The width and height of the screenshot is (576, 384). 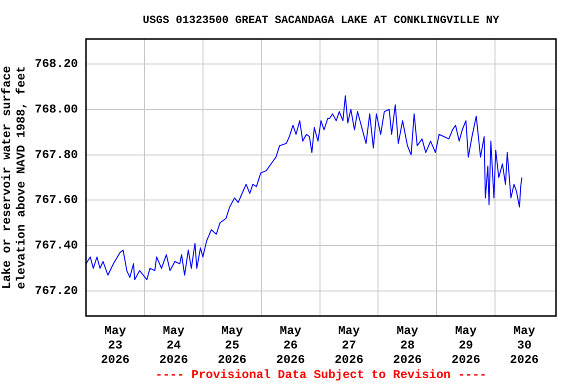 I want to click on x-tick-label: May 30 2026, so click(x=524, y=346).